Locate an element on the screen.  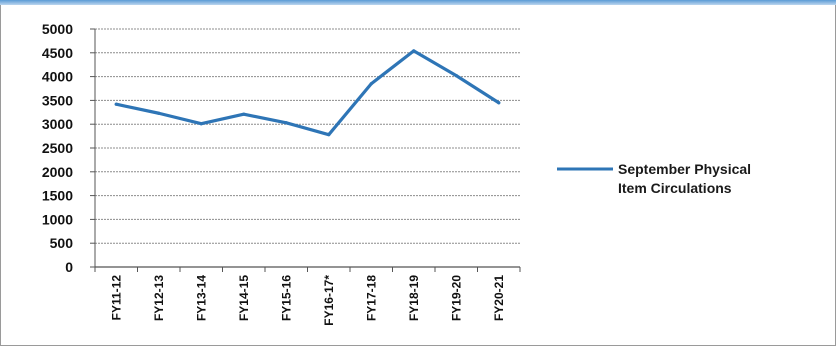
x-tick-label: FY15-16 is located at coordinates (286, 298).